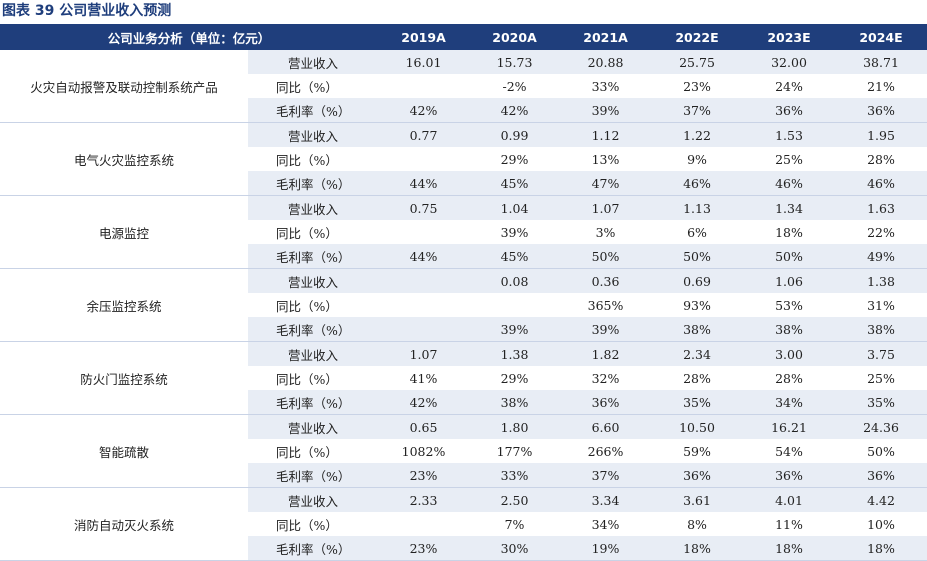 This screenshot has width=927, height=561. I want to click on table-cell: 16.01, so click(424, 62).